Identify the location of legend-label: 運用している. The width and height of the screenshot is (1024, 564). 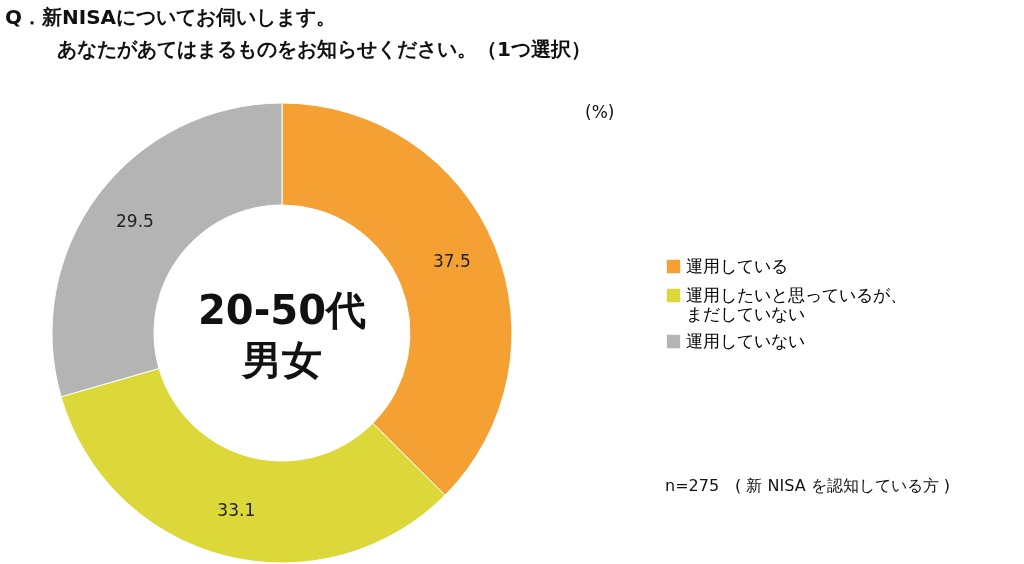
(737, 265).